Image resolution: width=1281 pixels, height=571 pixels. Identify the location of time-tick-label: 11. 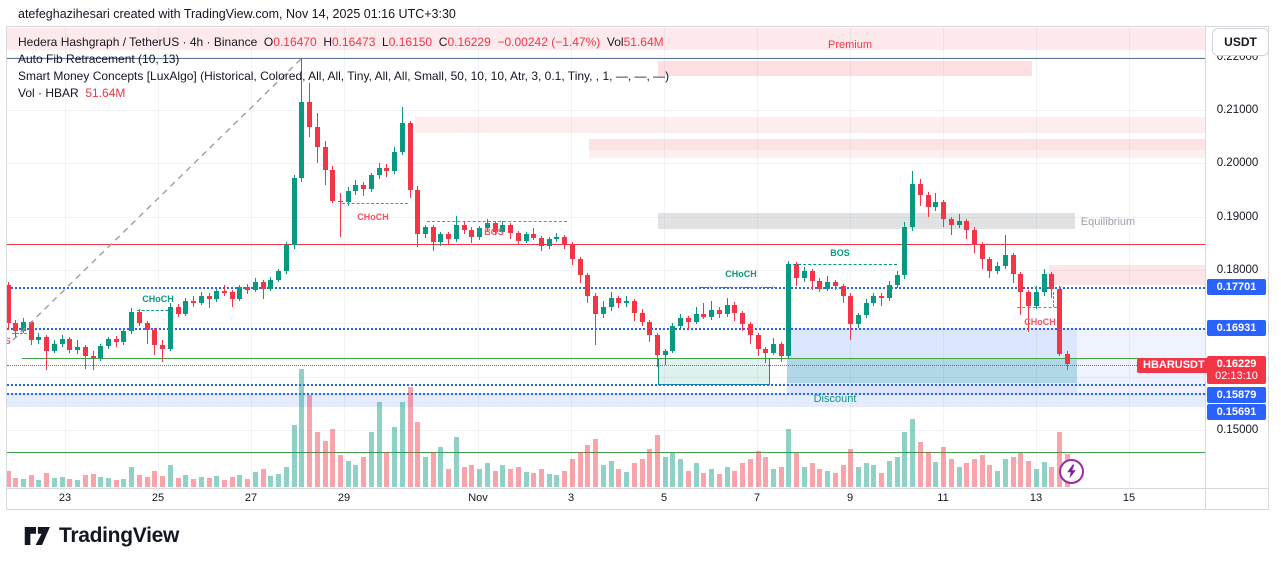
(943, 498).